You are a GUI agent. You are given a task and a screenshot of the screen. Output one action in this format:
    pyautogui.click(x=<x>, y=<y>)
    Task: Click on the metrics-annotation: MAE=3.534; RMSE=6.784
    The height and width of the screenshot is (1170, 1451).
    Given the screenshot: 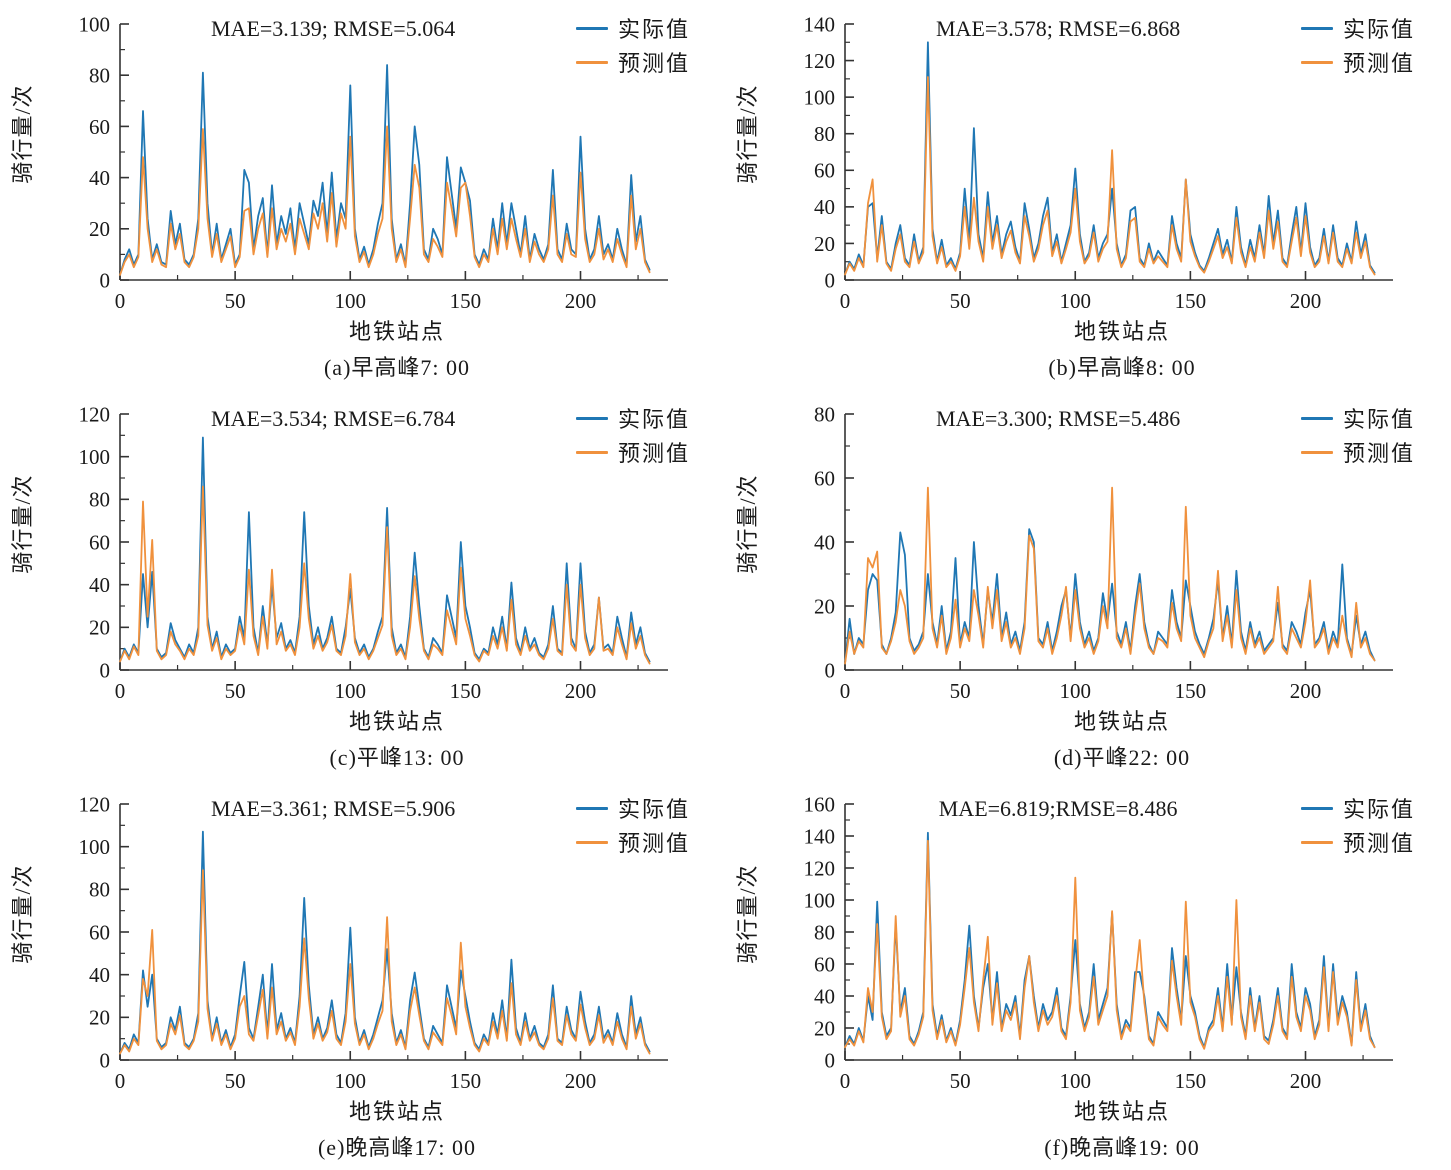 What is the action you would take?
    pyautogui.click(x=333, y=418)
    